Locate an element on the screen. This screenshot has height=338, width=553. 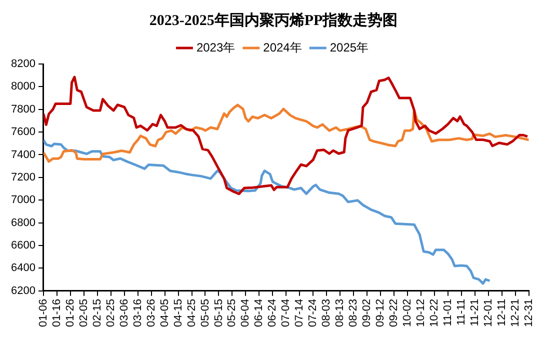
y-tick-label: 7200 is located at coordinates (23, 177).